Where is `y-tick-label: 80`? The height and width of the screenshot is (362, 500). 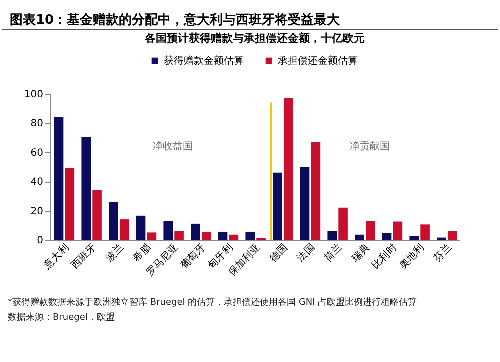 y-tick-label: 80 is located at coordinates (37, 124).